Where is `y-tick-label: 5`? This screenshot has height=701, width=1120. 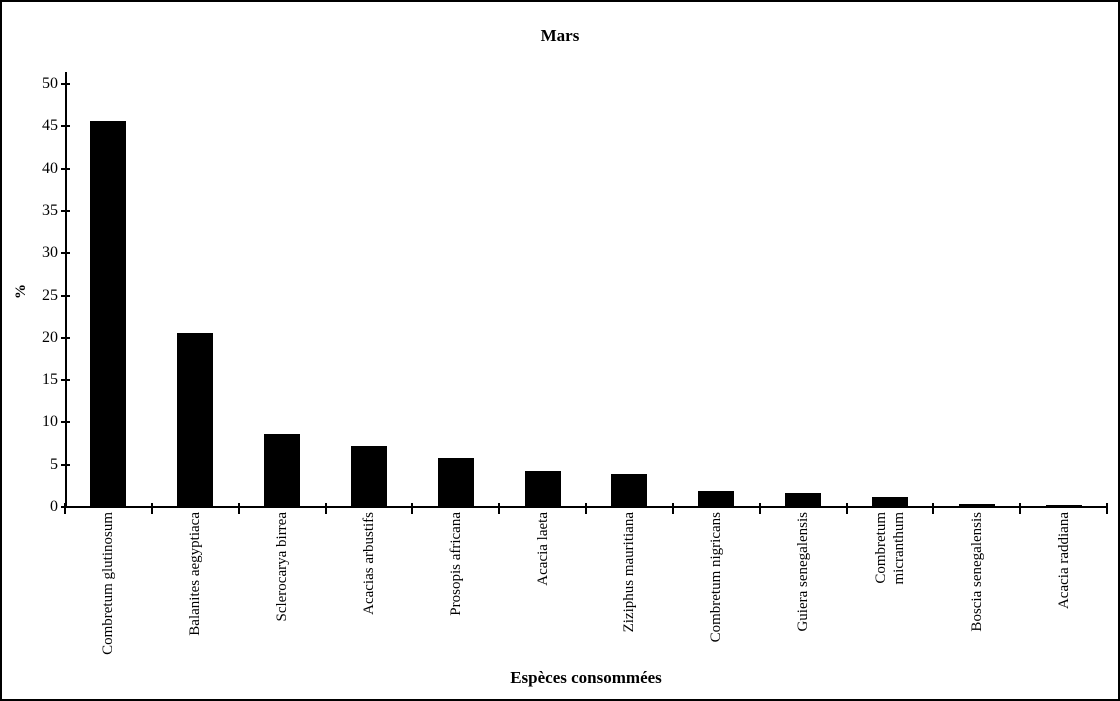 y-tick-label: 5 is located at coordinates (54, 464).